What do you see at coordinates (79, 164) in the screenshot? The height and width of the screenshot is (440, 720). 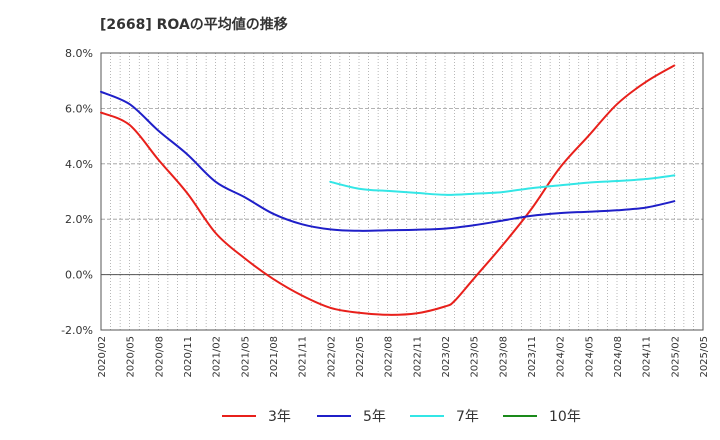 I see `y-tick-label: 4.0%` at bounding box center [79, 164].